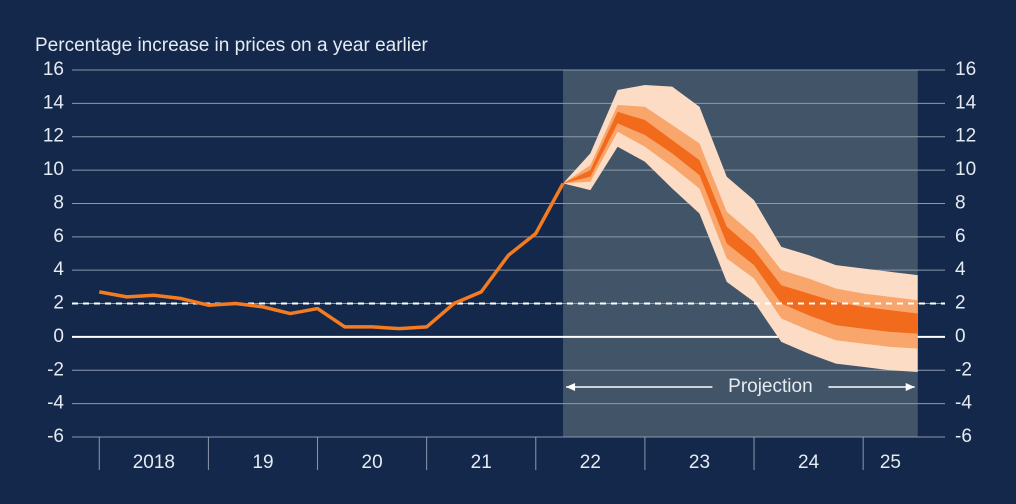 The width and height of the screenshot is (1016, 504). What do you see at coordinates (699, 462) in the screenshot?
I see `x-tick-label: 23` at bounding box center [699, 462].